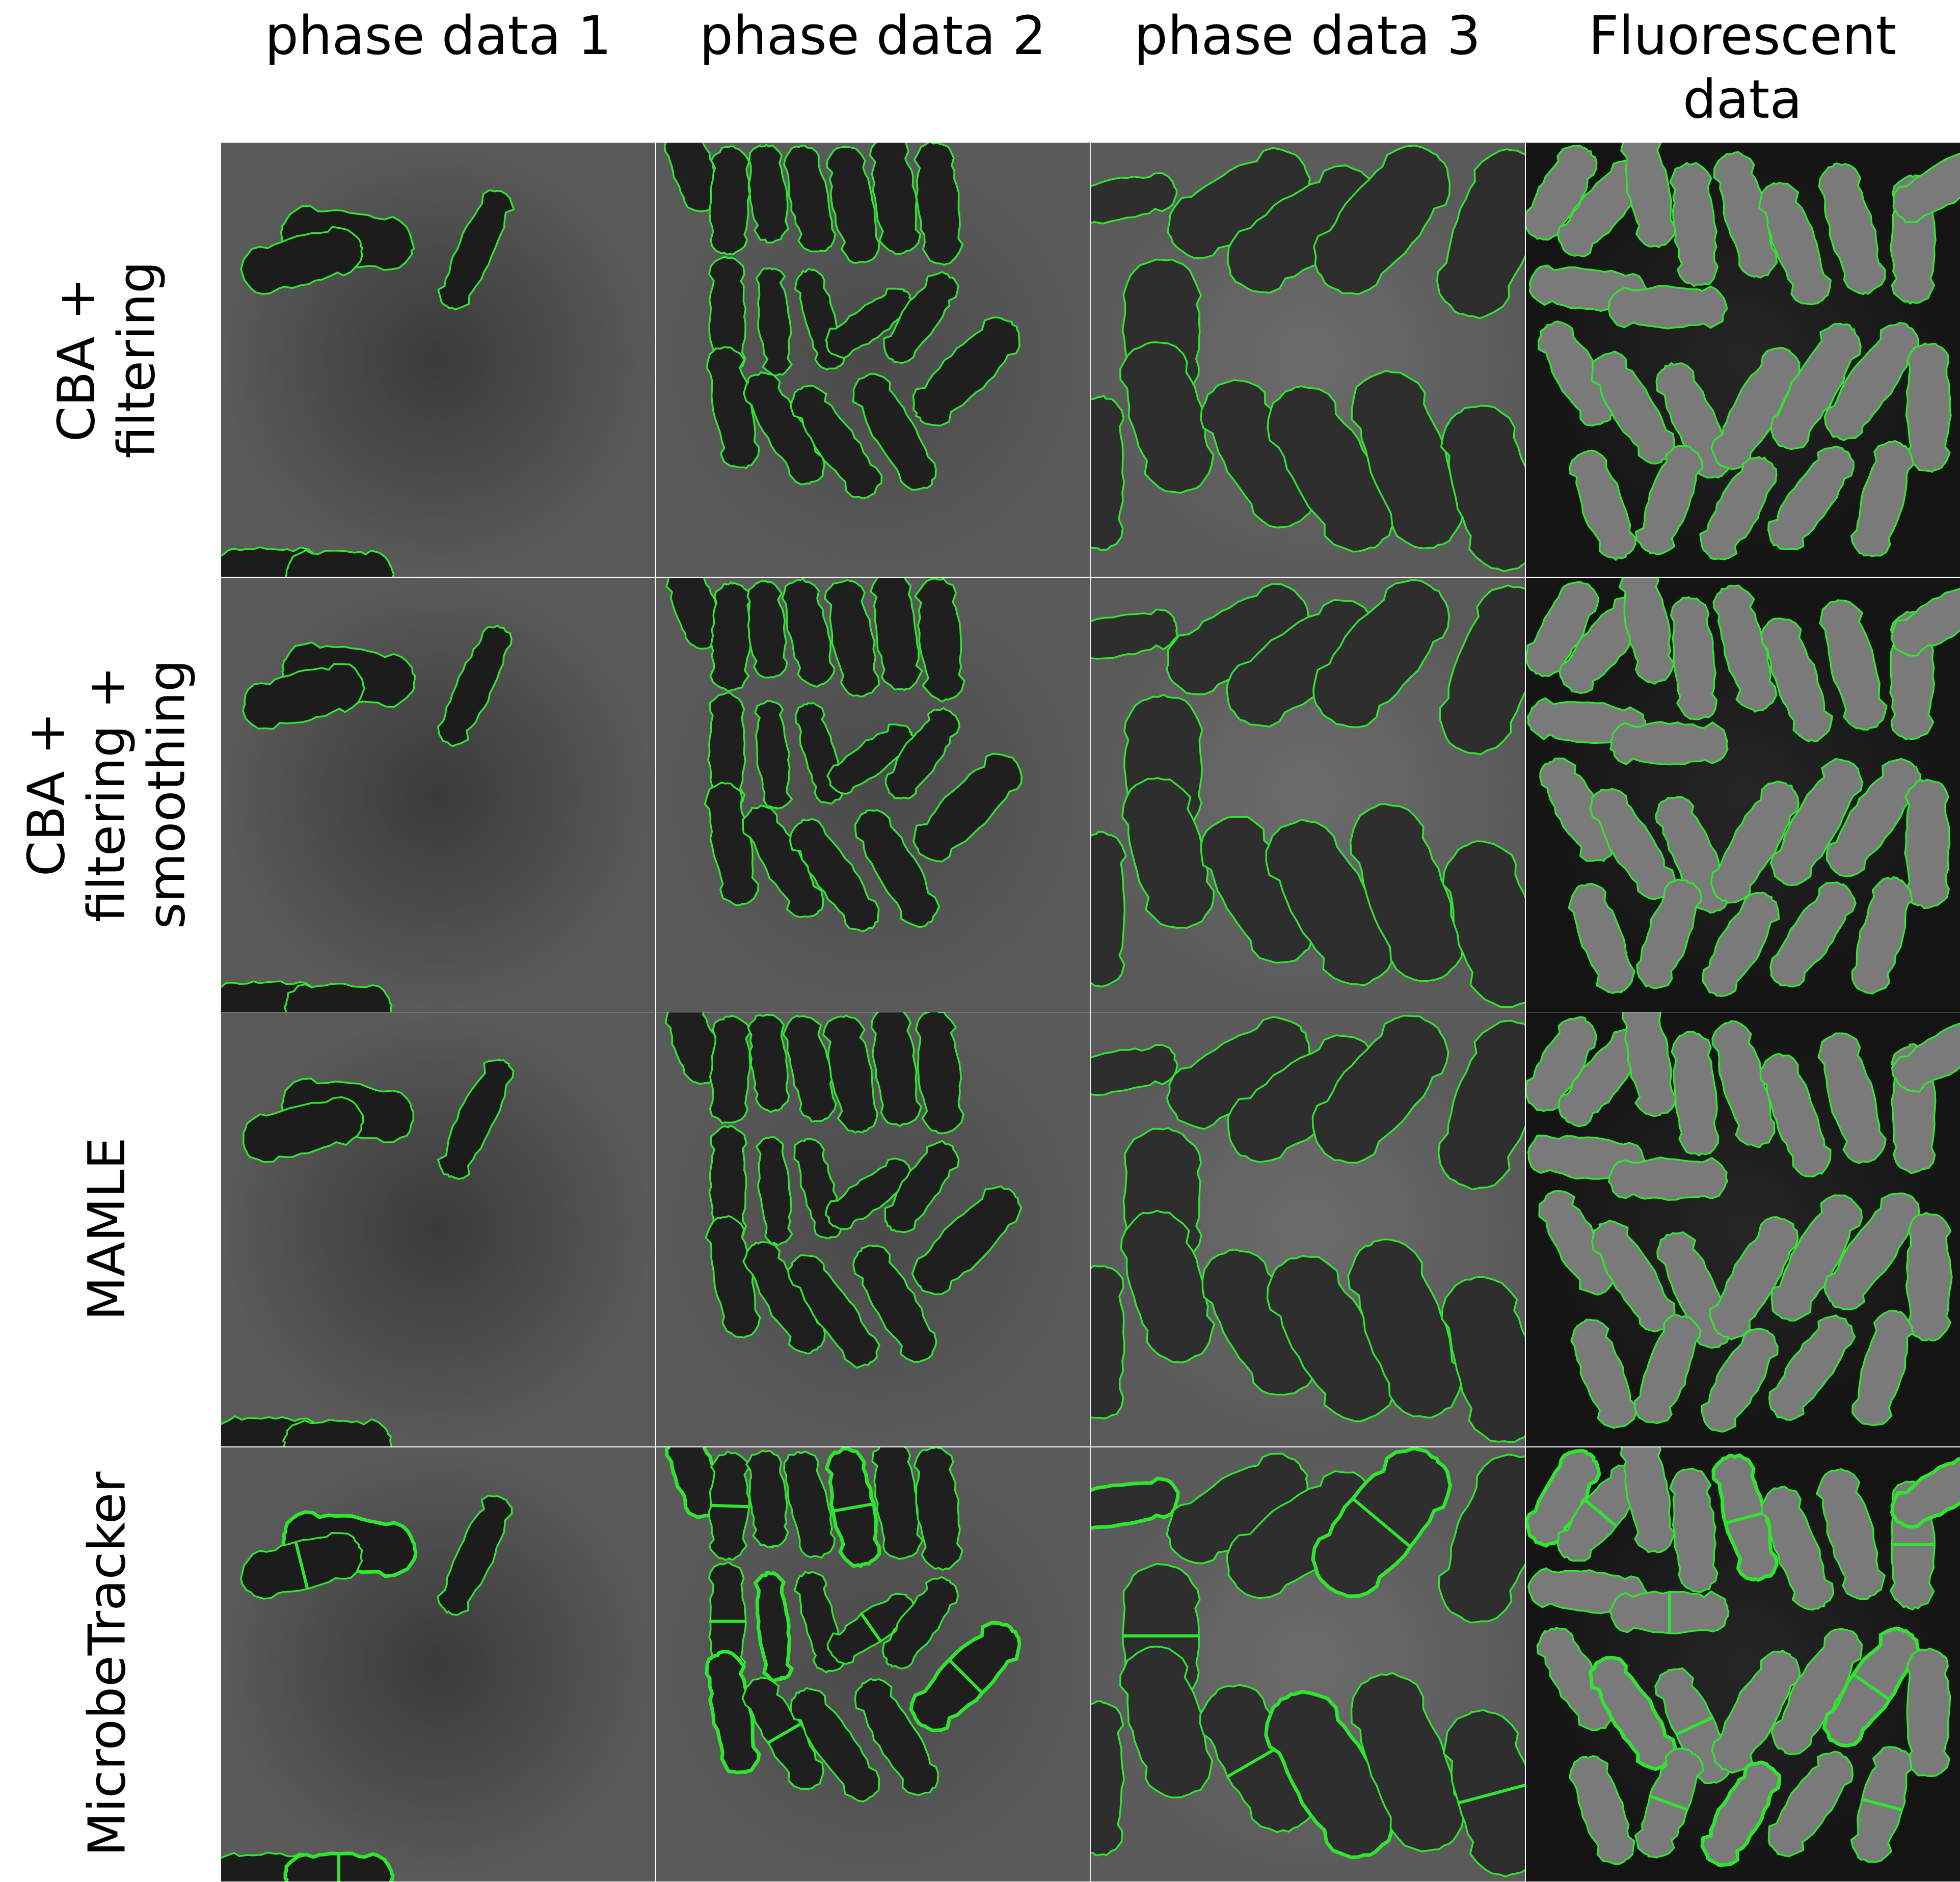  What do you see at coordinates (438, 1229) in the screenshot?
I see `tile-row3-col1` at bounding box center [438, 1229].